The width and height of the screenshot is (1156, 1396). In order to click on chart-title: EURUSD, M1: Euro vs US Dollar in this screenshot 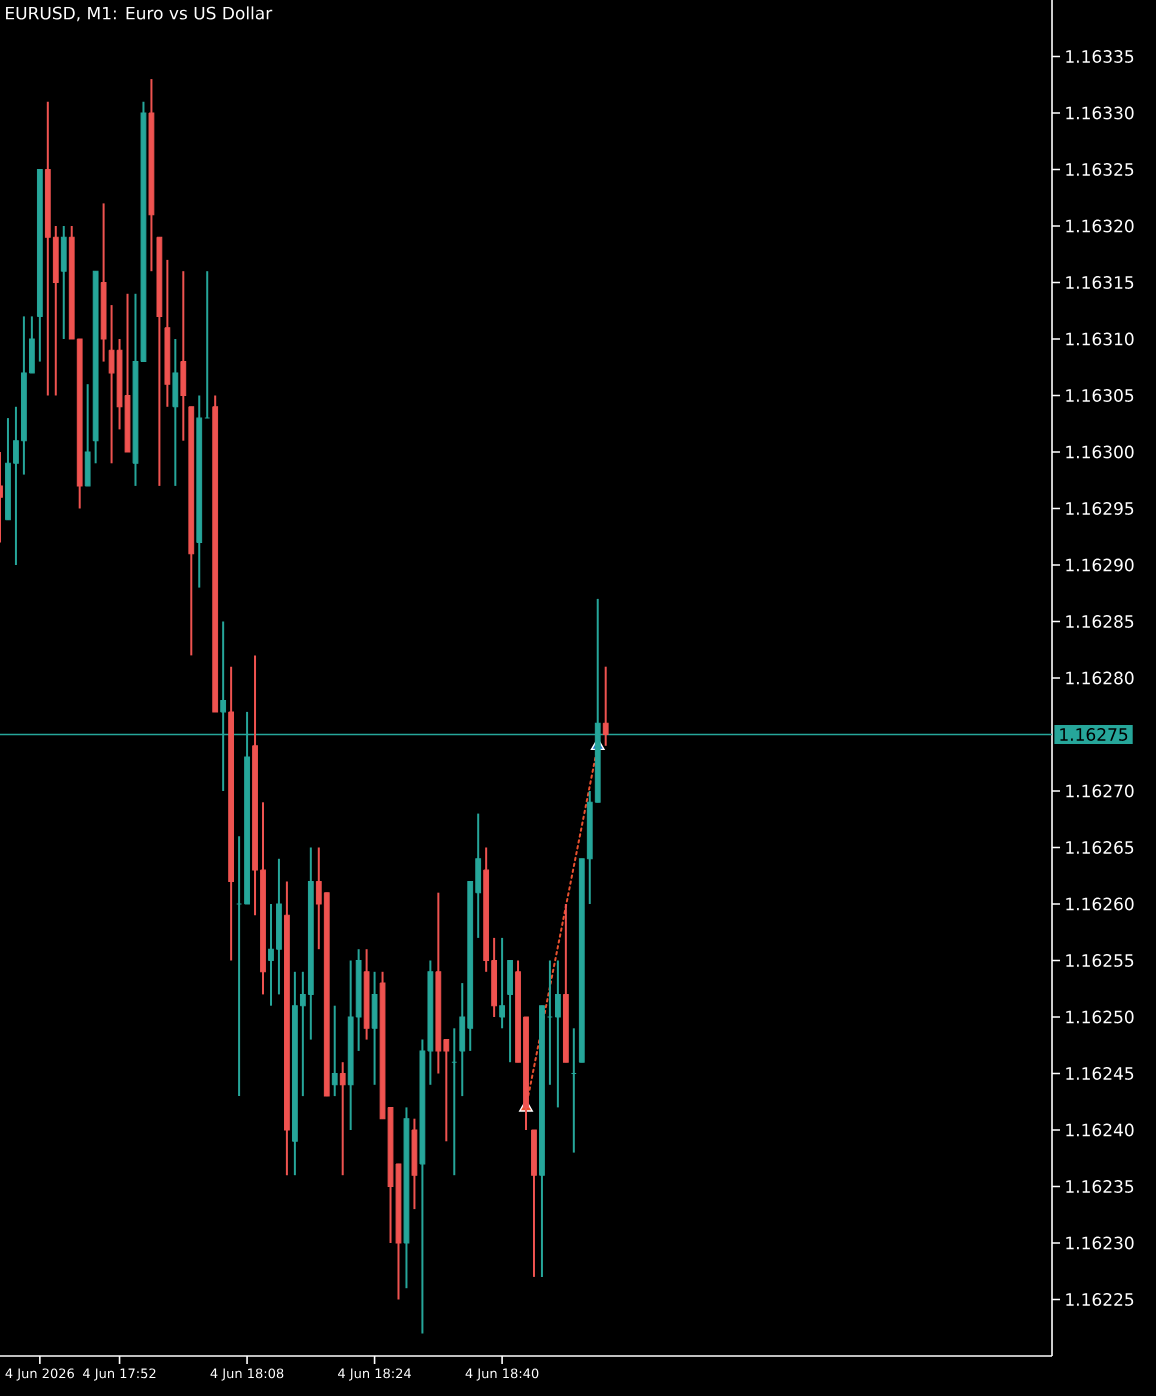, I will do `click(139, 14)`.